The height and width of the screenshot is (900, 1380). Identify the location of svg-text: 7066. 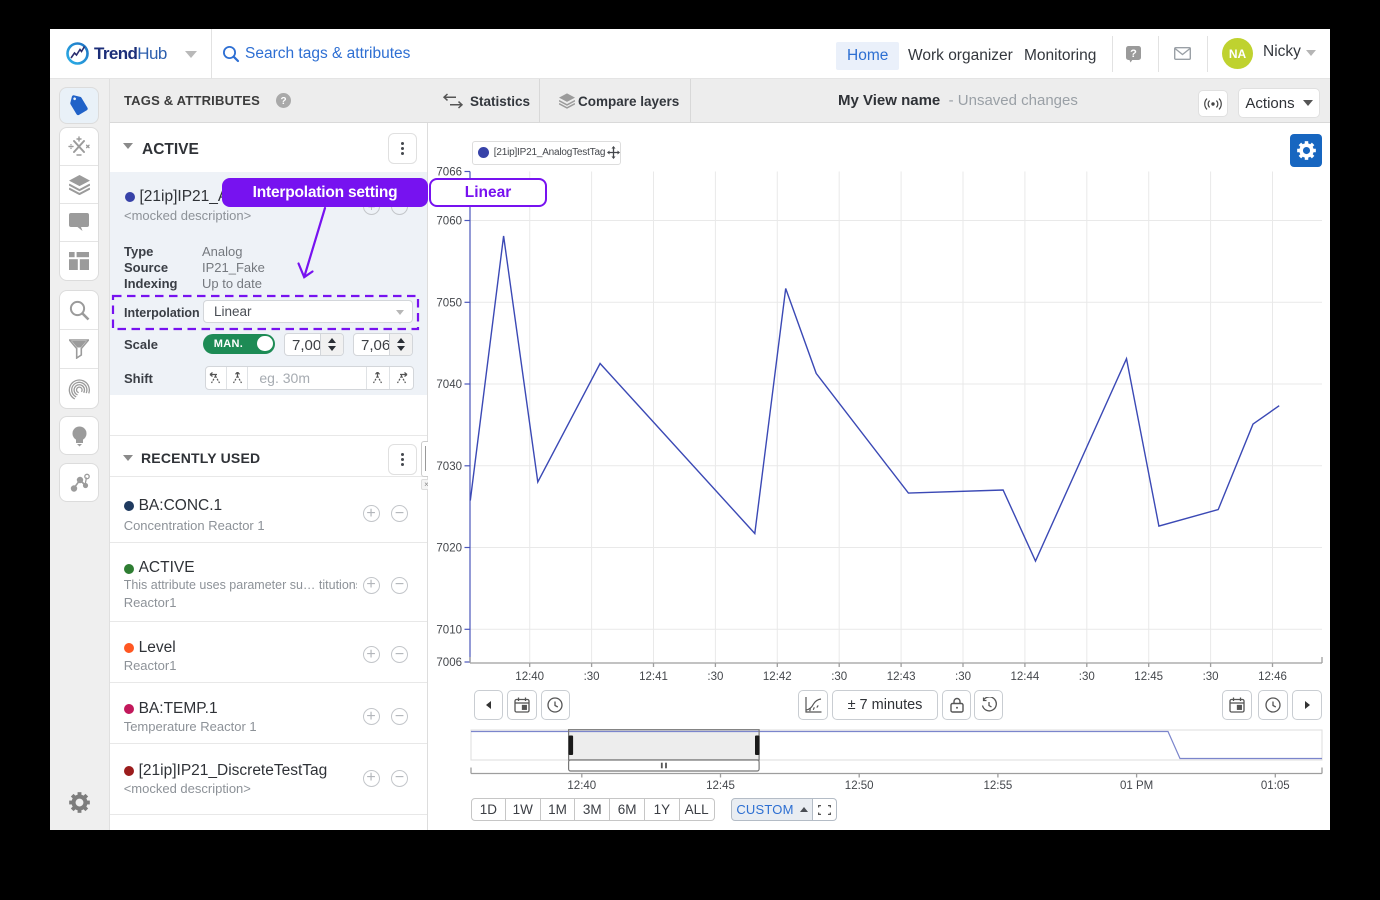
(449, 173).